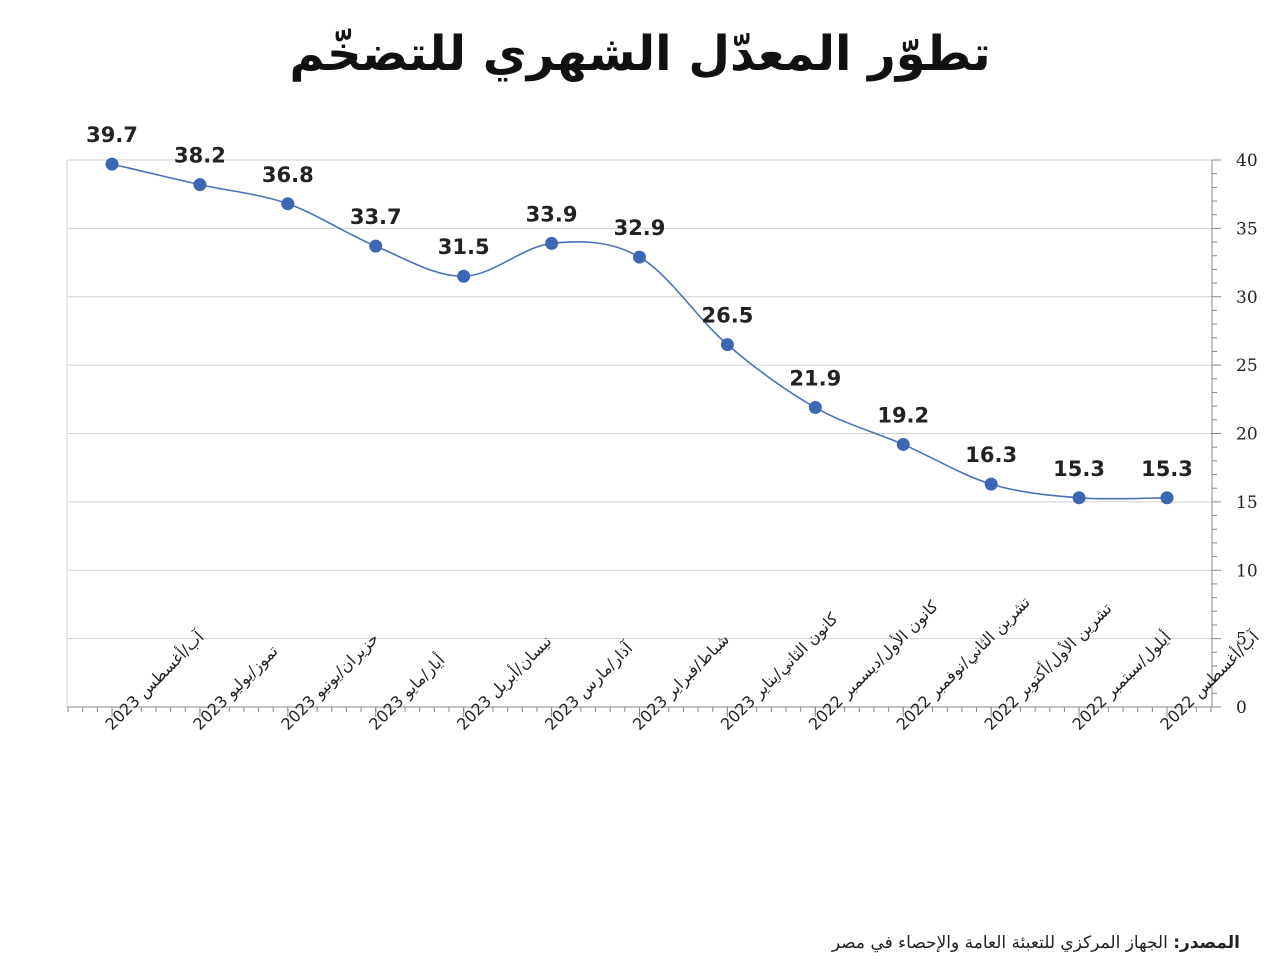 The height and width of the screenshot is (960, 1280). Describe the element at coordinates (112, 135) in the screenshot. I see `data-label: 39.7` at that location.